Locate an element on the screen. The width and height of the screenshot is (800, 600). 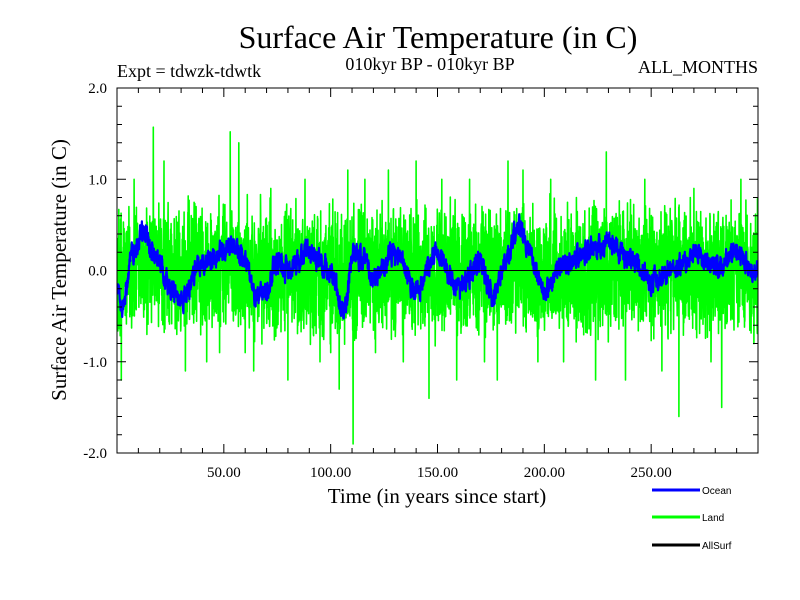
x-tick-label: 250.00 is located at coordinates (651, 473).